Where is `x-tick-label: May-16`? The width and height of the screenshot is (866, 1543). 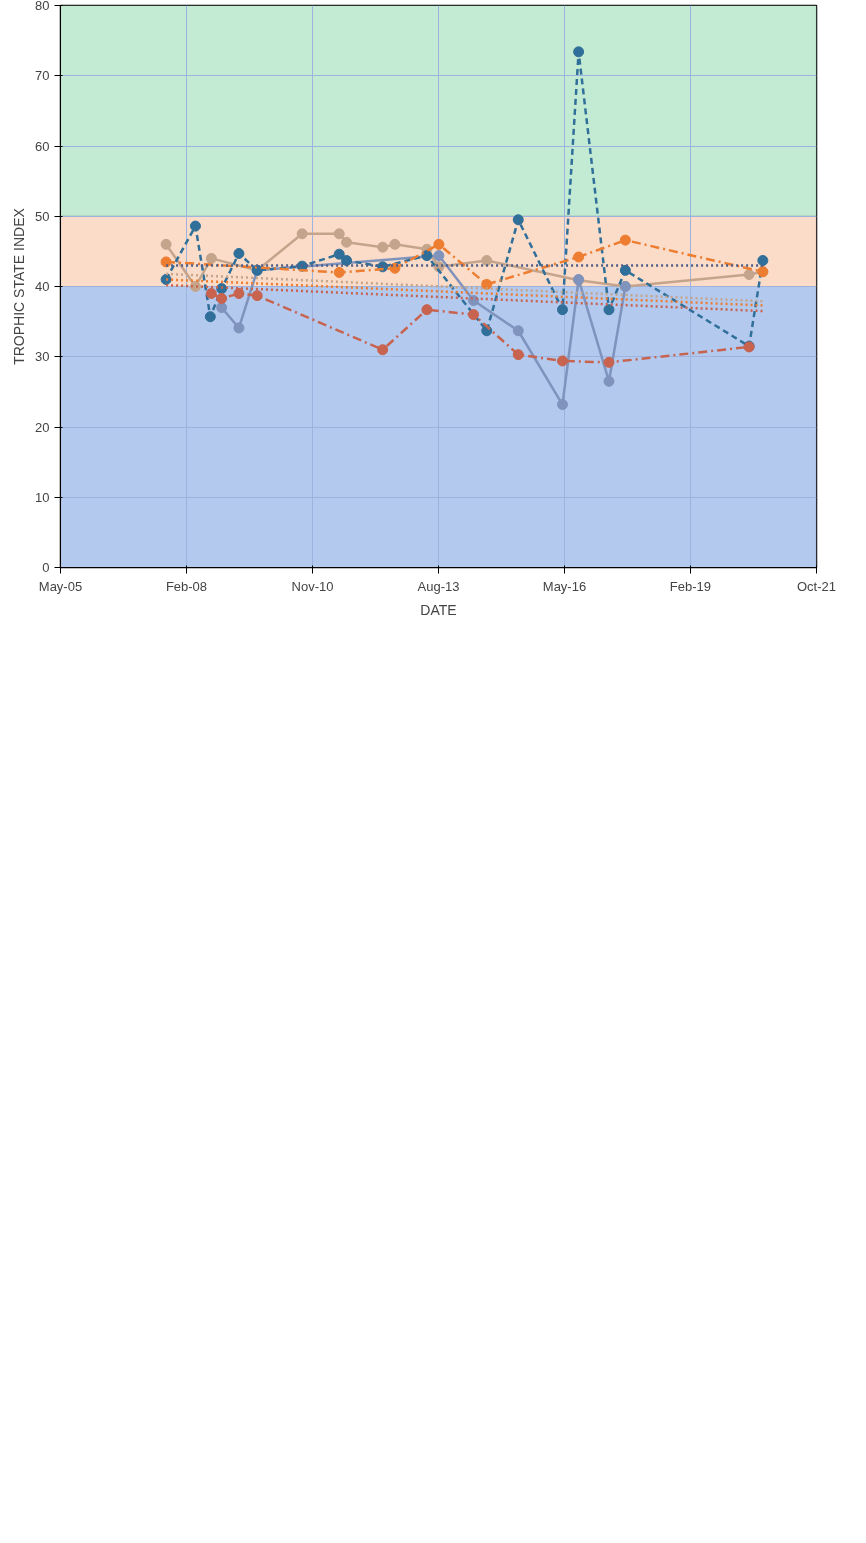 x-tick-label: May-16 is located at coordinates (564, 586).